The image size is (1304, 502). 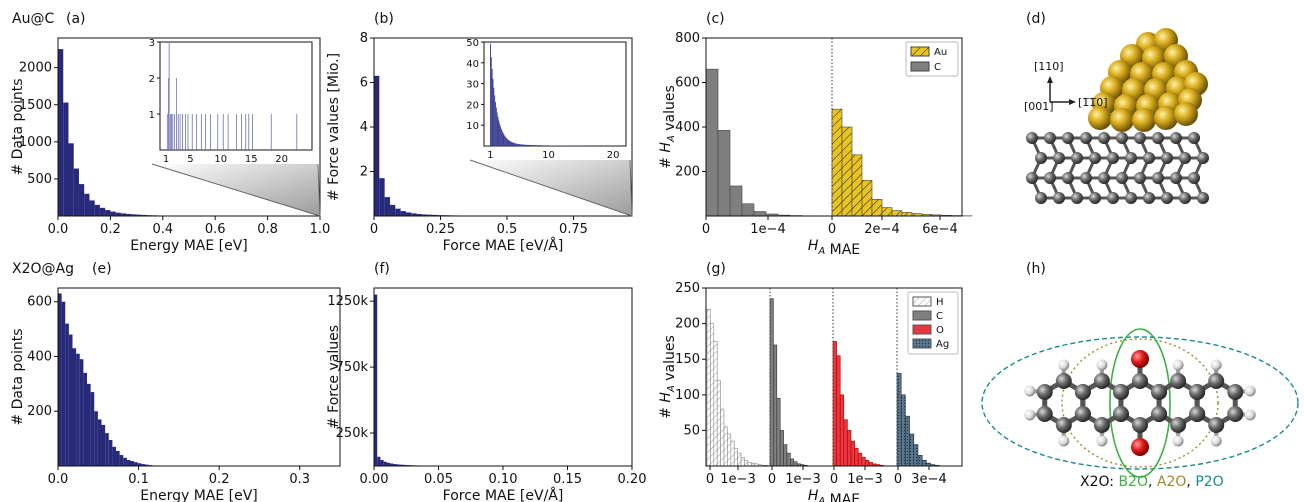 I want to click on y-tick-label: 200, so click(x=687, y=172).